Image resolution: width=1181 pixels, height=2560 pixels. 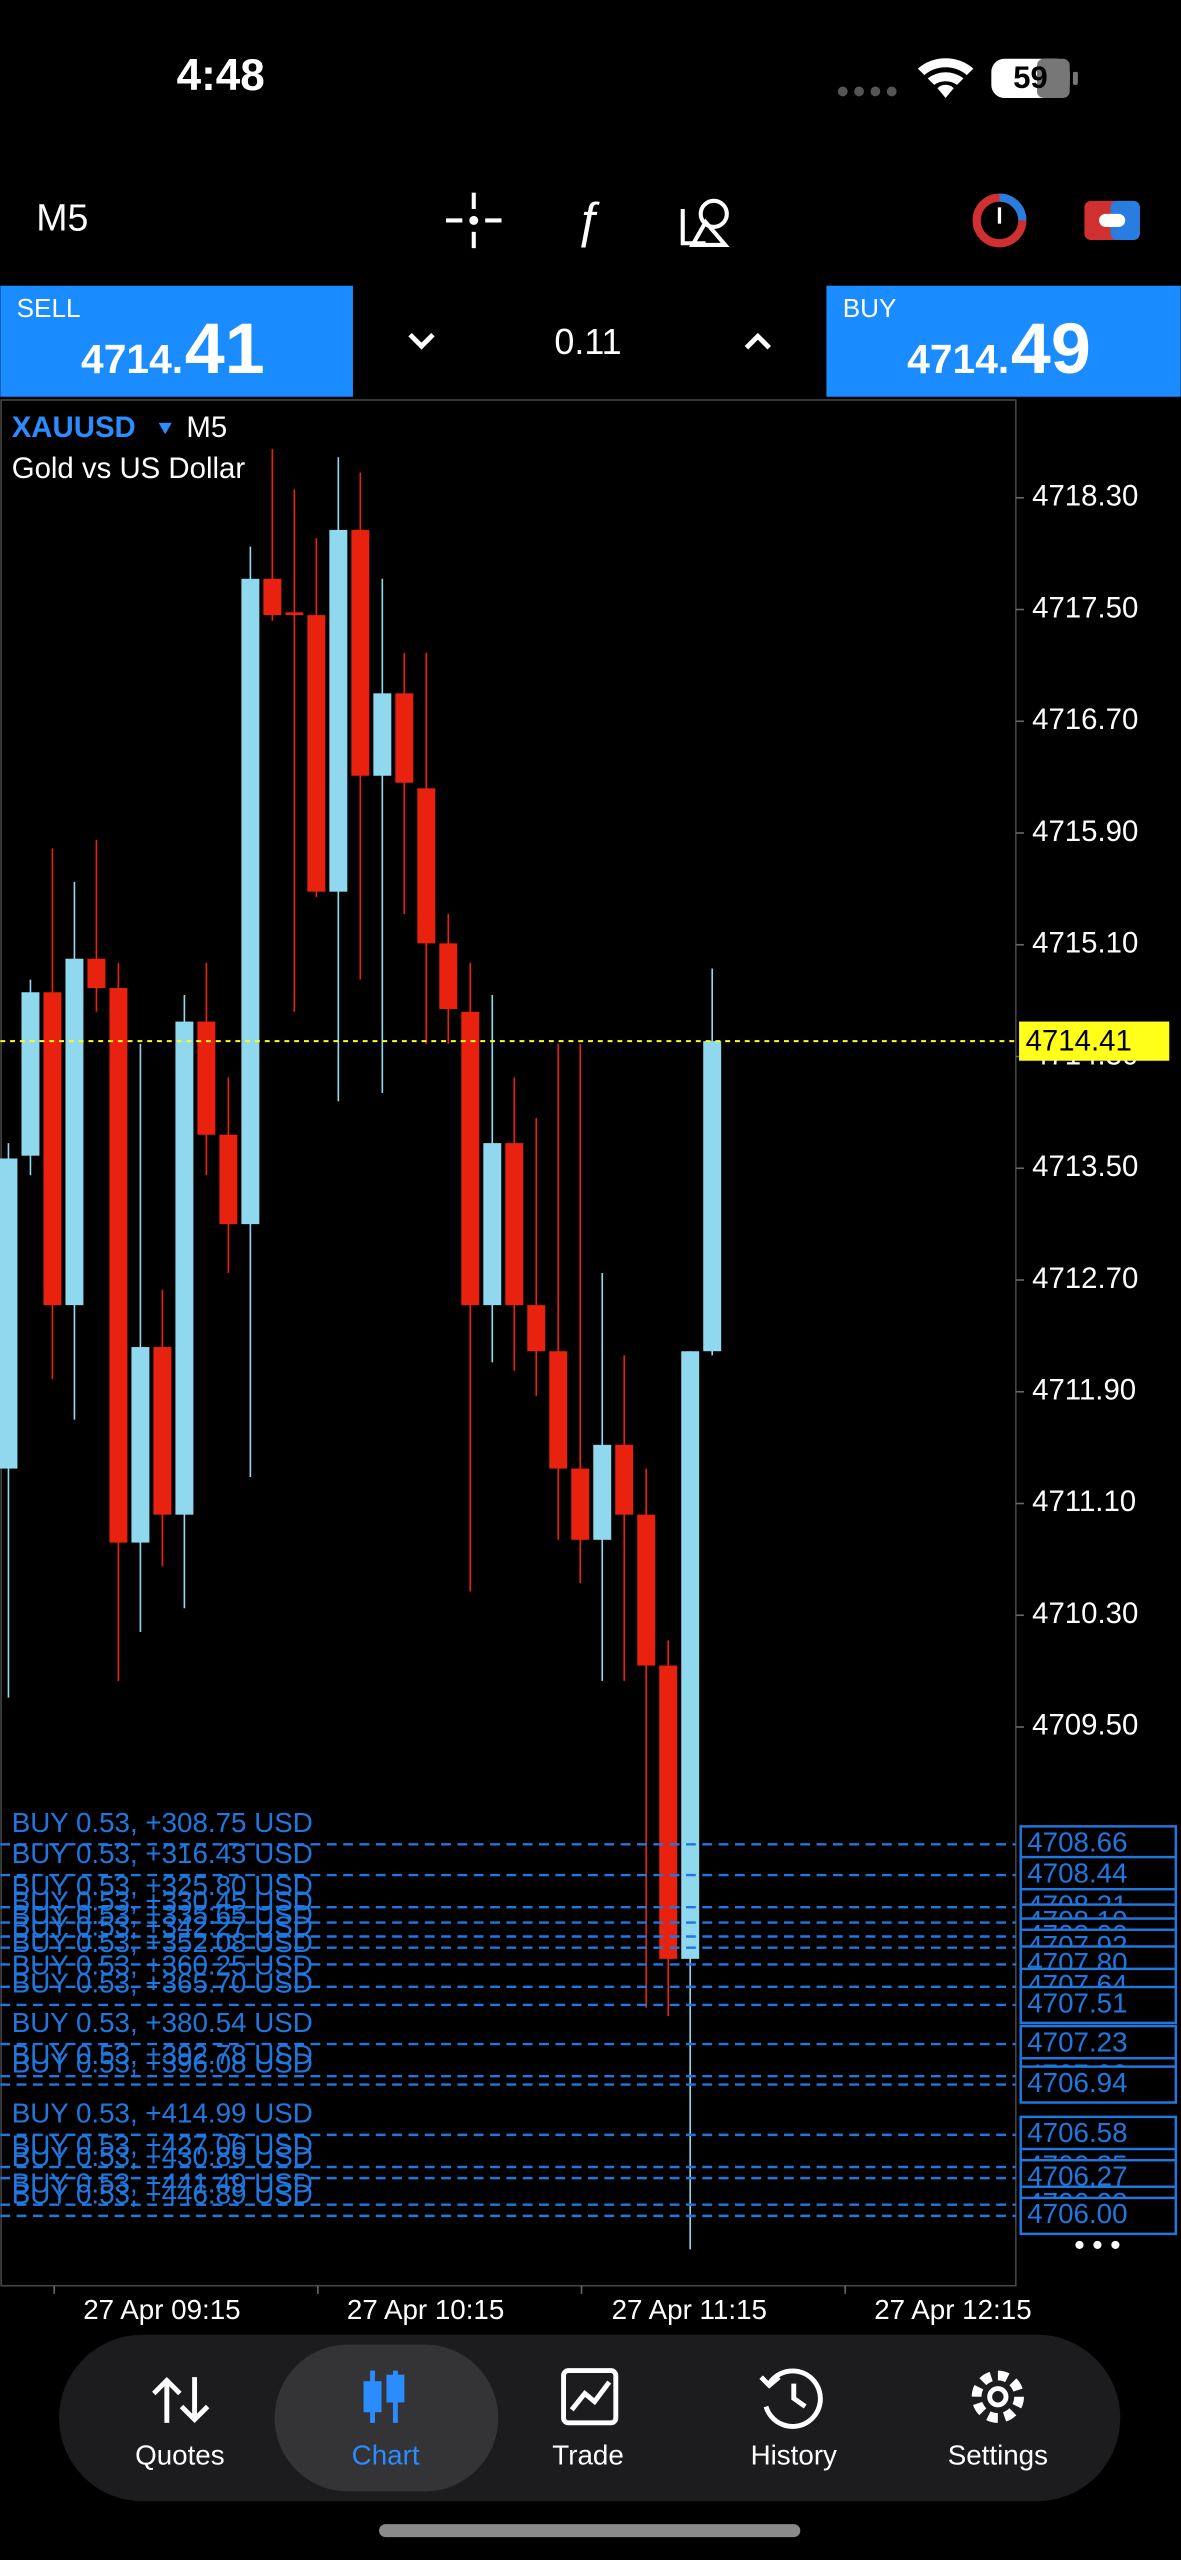 I want to click on position-label: BUY 0.53, +308.75 USD, so click(x=162, y=1822).